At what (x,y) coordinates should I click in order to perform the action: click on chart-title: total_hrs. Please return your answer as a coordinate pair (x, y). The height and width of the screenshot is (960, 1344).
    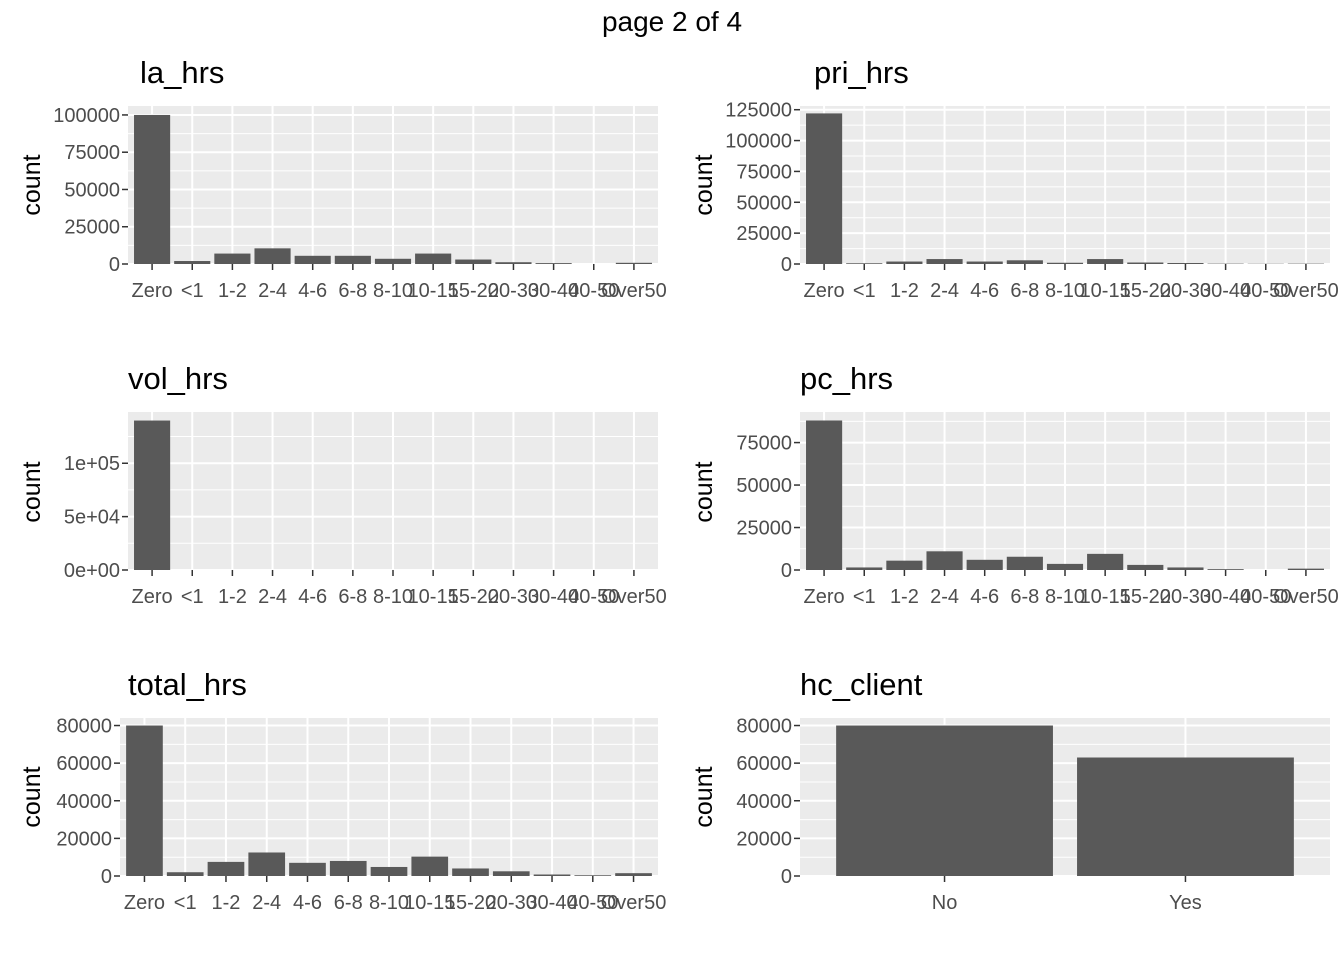
    Looking at the image, I should click on (187, 684).